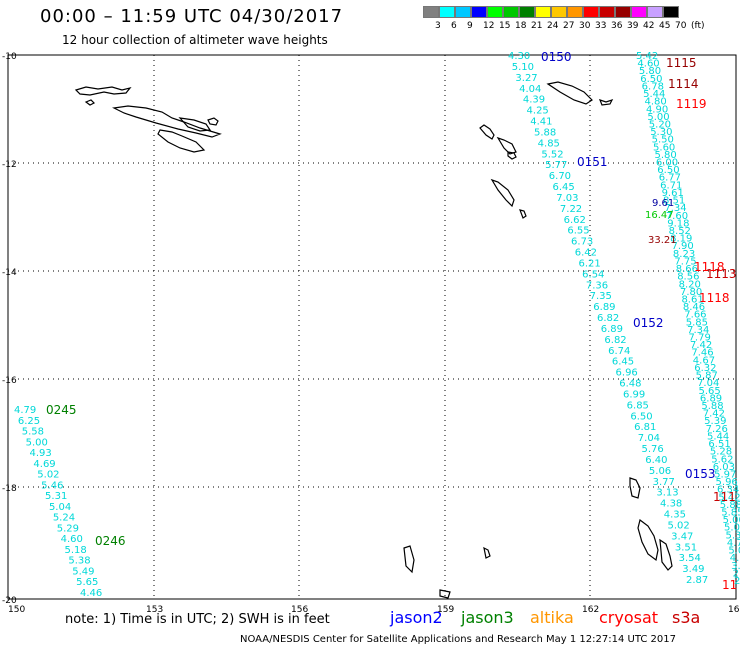 This screenshot has height=650, width=740. What do you see at coordinates (9, 489) in the screenshot?
I see `lat-label: -18` at bounding box center [9, 489].